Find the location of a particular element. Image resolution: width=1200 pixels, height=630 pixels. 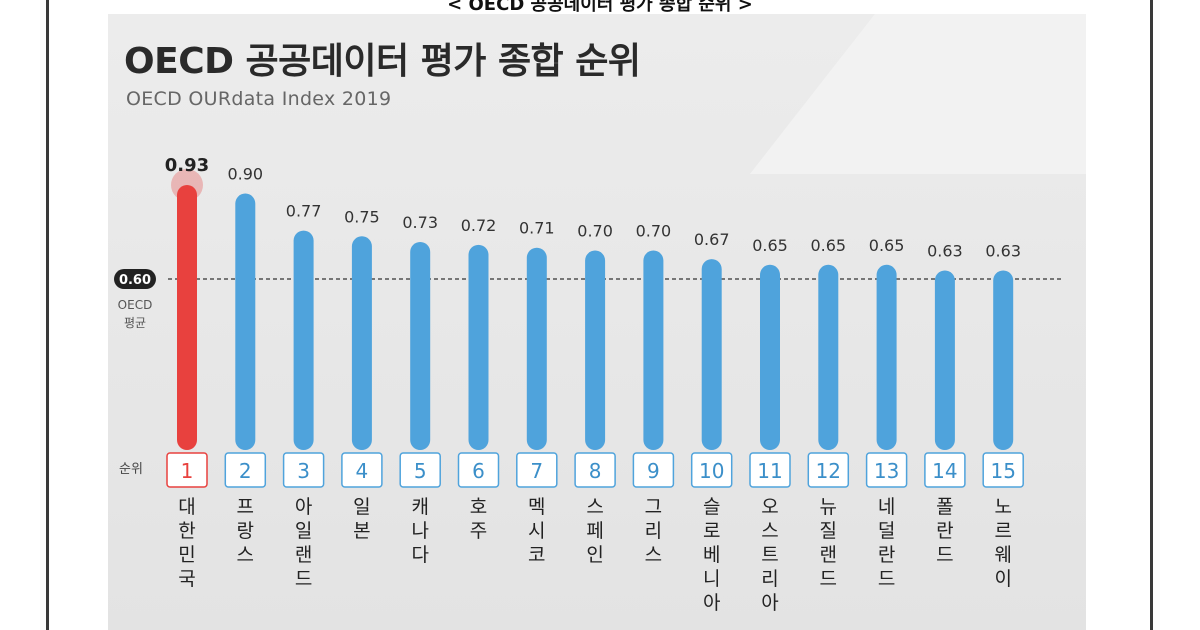

rank-number: 9 is located at coordinates (653, 471).